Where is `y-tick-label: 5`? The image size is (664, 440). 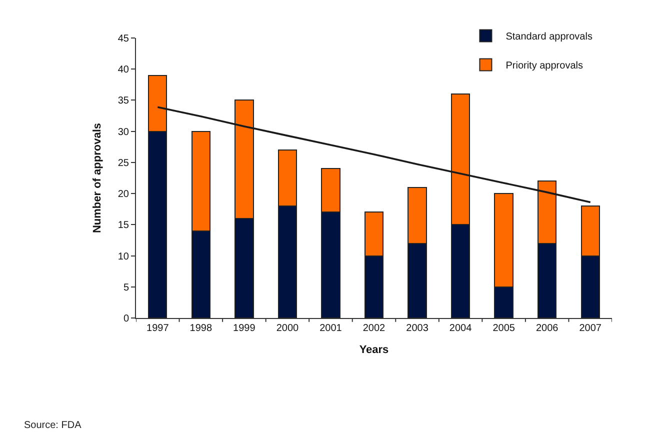 y-tick-label: 5 is located at coordinates (126, 288).